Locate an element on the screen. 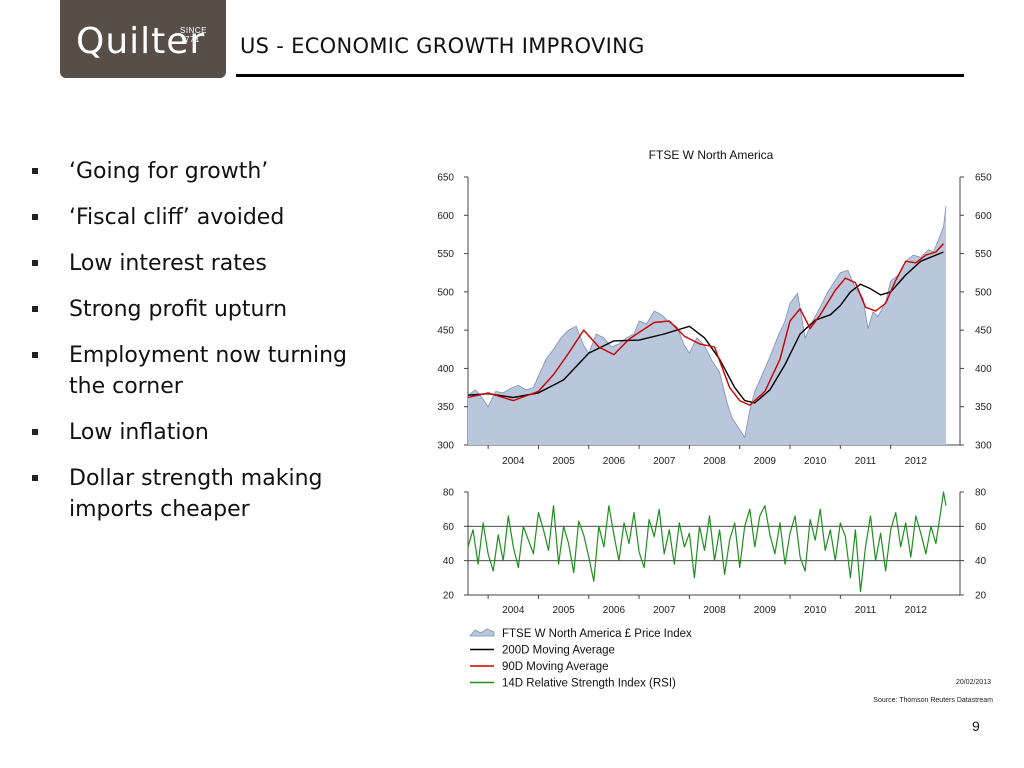 This screenshot has height=768, width=1024. bullet-text: Employment now turning is located at coordinates (208, 355).